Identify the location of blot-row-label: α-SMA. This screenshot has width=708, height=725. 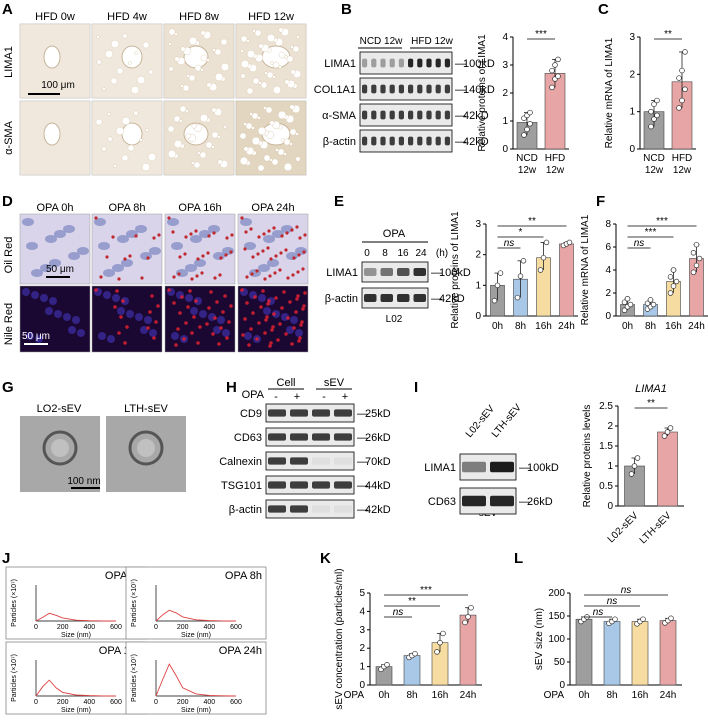
(339, 116).